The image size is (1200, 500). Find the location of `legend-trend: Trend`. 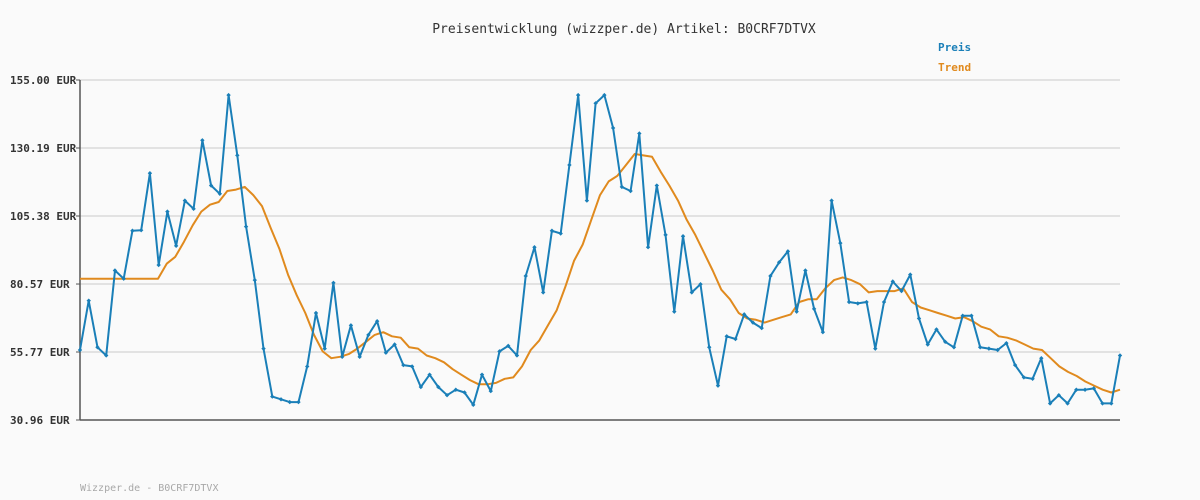

legend-trend: Trend is located at coordinates (954, 67).